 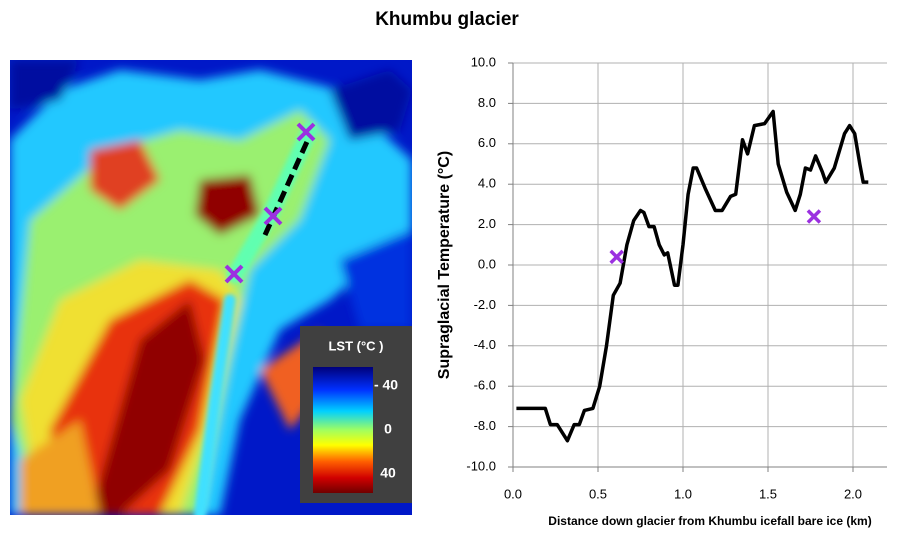 What do you see at coordinates (513, 493) in the screenshot?
I see `x-tick-label: 0.0` at bounding box center [513, 493].